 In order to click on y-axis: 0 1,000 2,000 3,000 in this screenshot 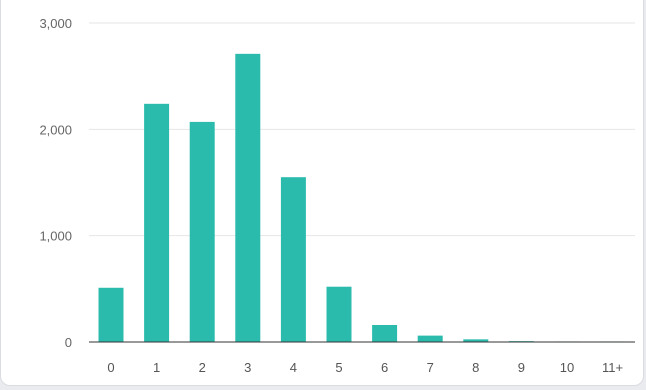, I will do `click(55, 183)`.